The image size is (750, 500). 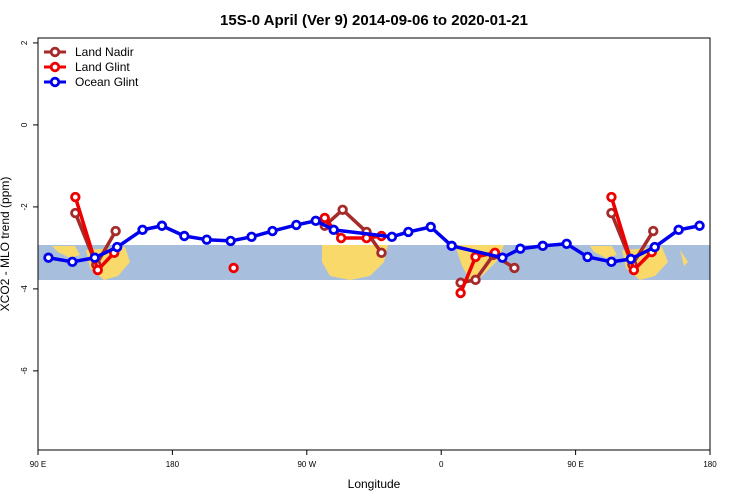 What do you see at coordinates (6, 244) in the screenshot?
I see `y-axis-label: XCO2 - MLO trend (ppm)` at bounding box center [6, 244].